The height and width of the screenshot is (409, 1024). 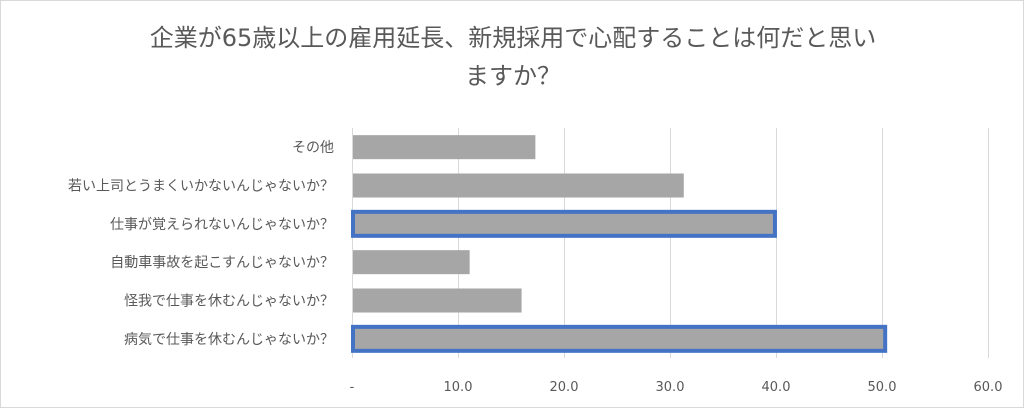 I want to click on category-label: 怪我で仕事を休むんじゃないか？, so click(x=229, y=302).